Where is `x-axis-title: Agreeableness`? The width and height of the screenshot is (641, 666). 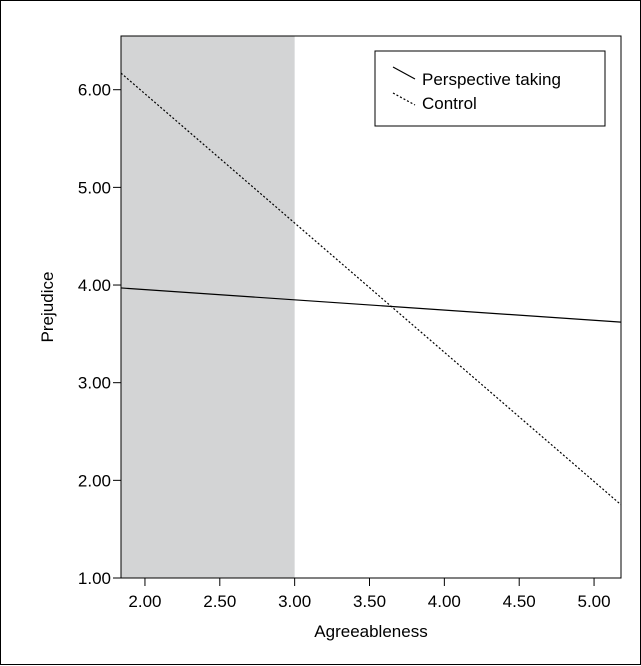 x-axis-title: Agreeableness is located at coordinates (370, 631).